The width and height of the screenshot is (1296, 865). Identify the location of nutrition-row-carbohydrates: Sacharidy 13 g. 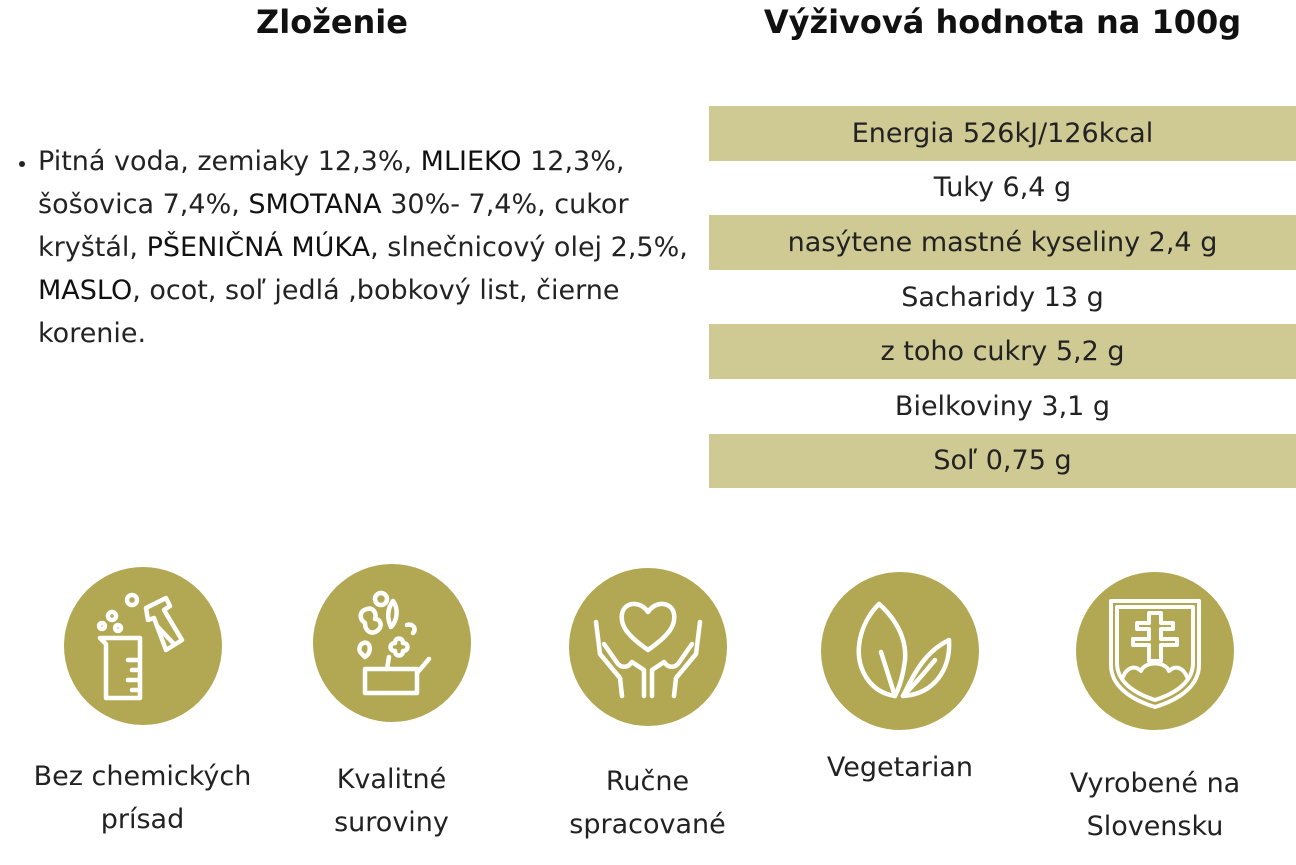
(1002, 297).